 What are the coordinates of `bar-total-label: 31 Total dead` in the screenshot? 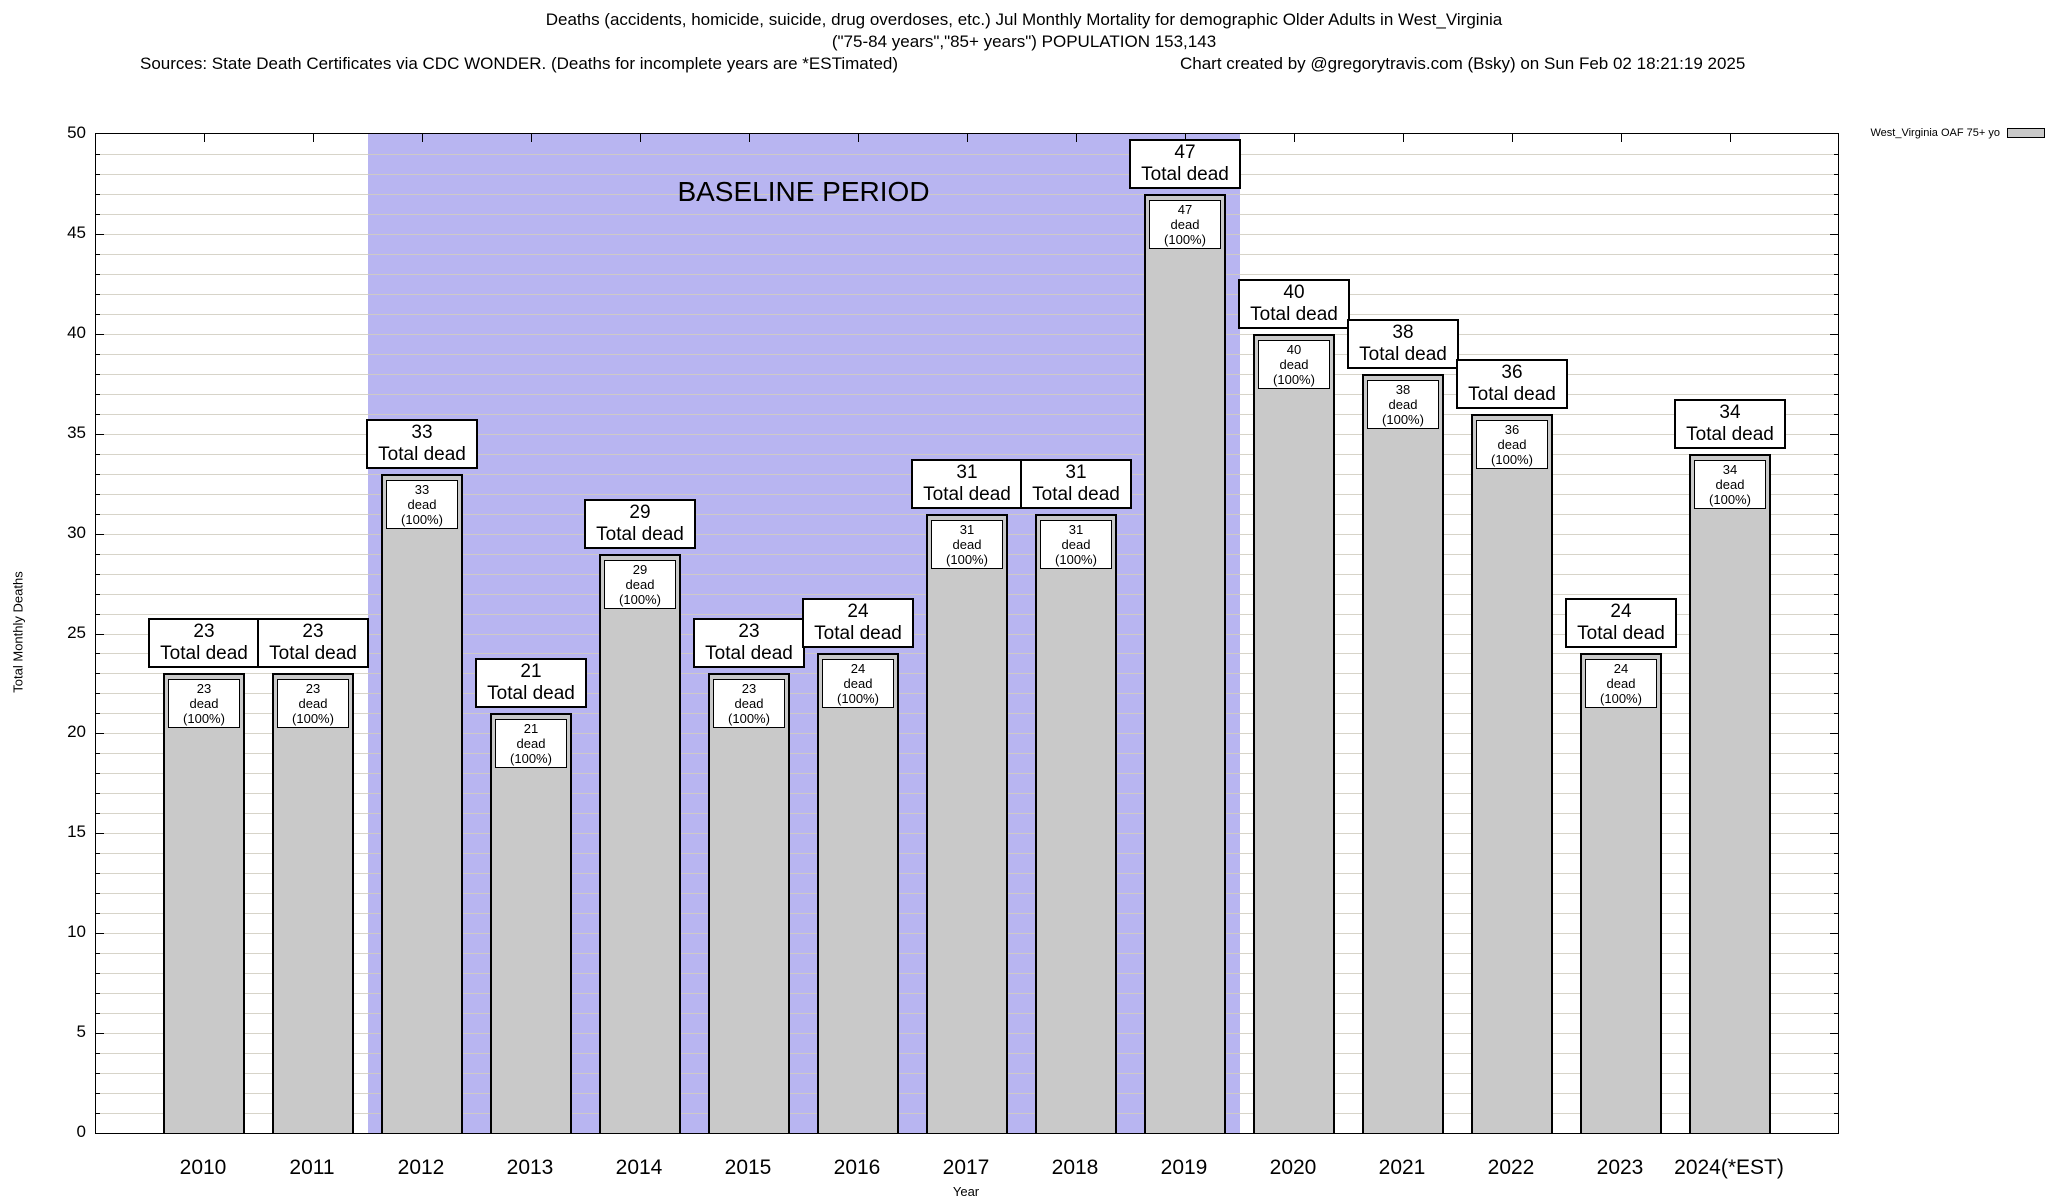 It's located at (967, 483).